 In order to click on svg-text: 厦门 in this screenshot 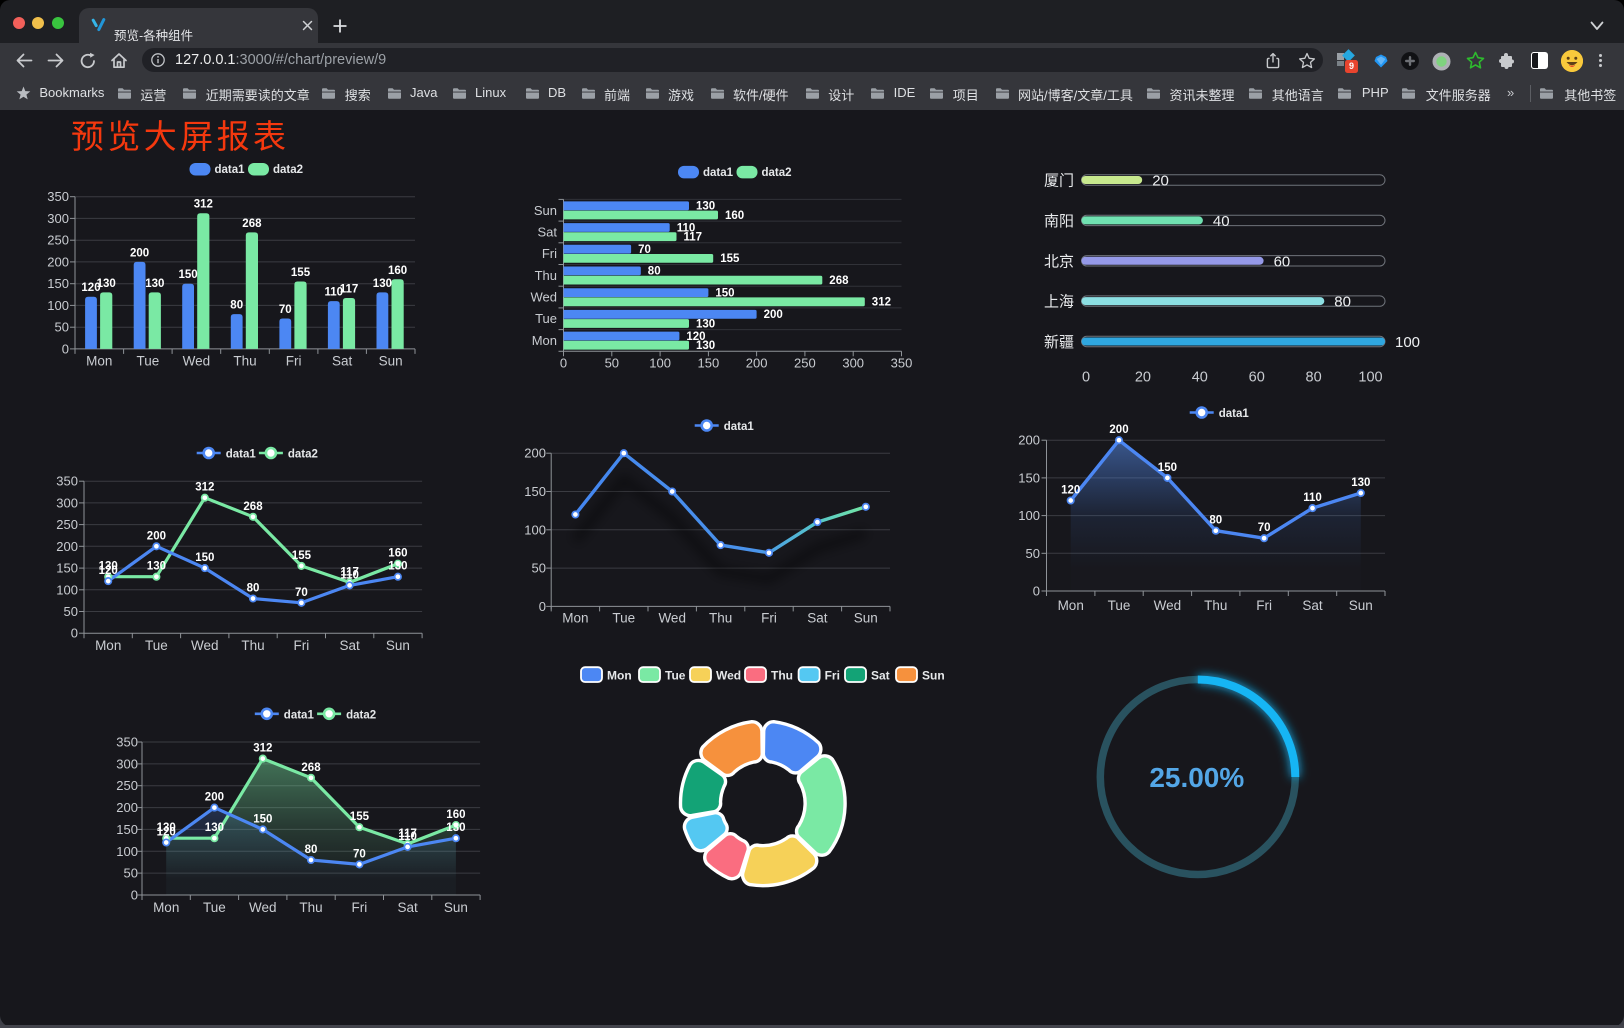, I will do `click(1059, 181)`.